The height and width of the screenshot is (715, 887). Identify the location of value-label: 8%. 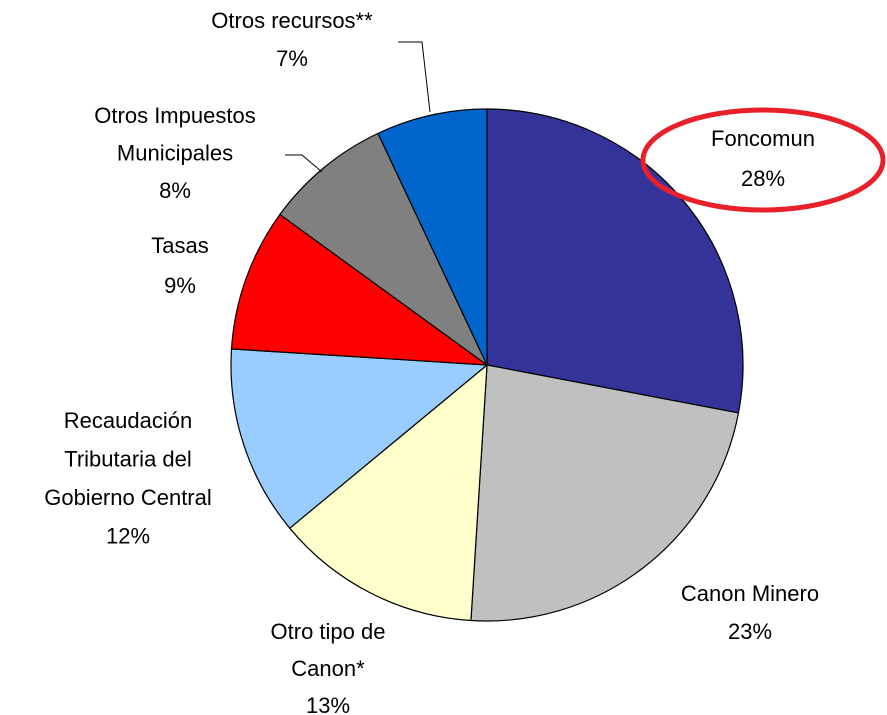
(175, 190).